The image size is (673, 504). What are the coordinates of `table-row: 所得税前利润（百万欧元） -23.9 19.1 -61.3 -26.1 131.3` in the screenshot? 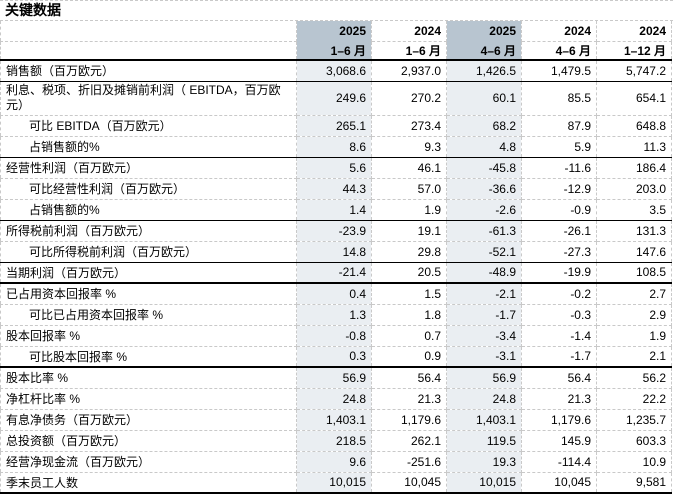 It's located at (336, 231).